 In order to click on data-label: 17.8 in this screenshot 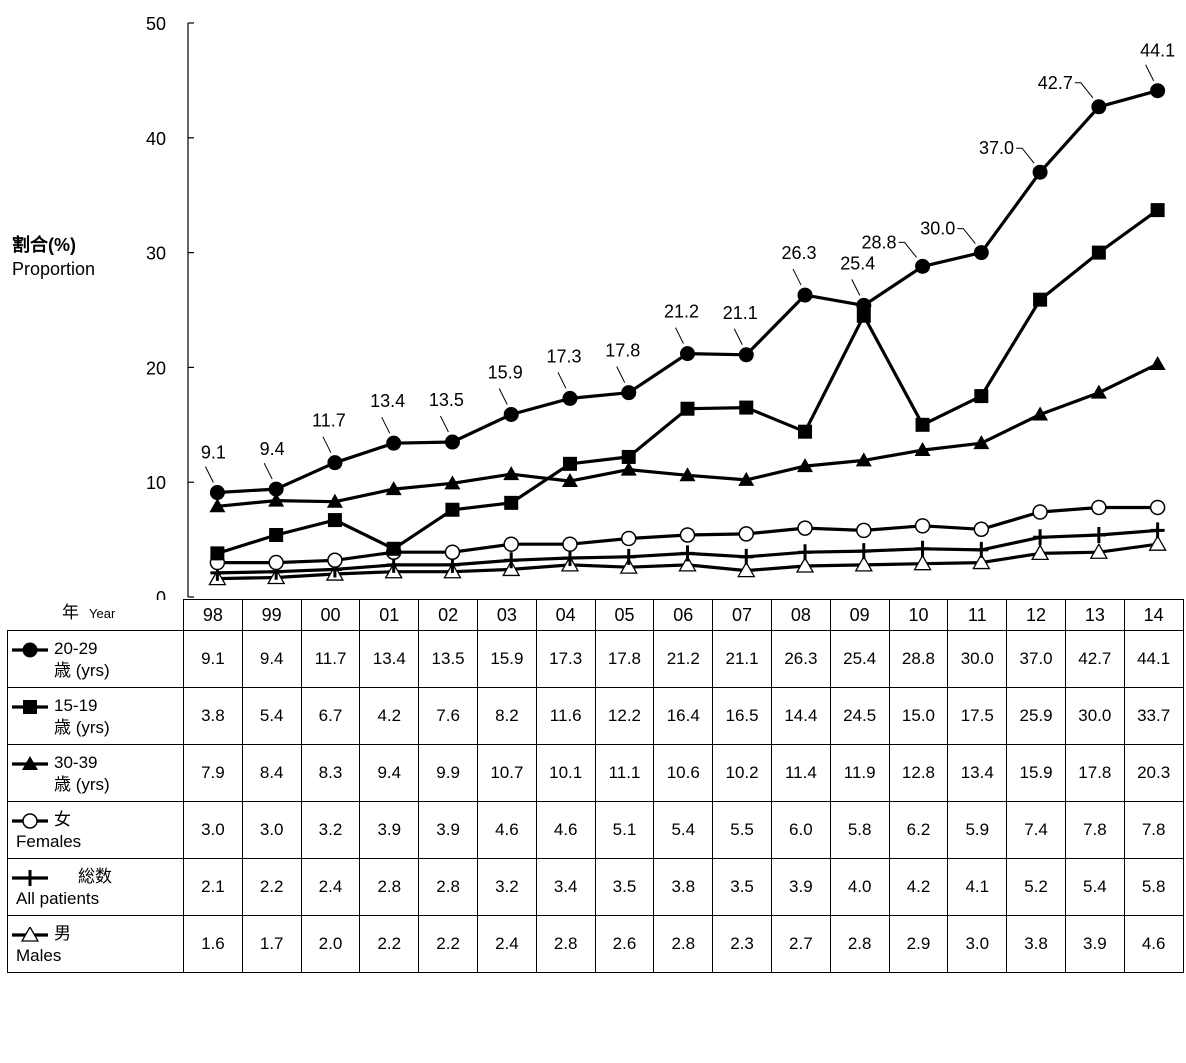, I will do `click(622, 351)`.